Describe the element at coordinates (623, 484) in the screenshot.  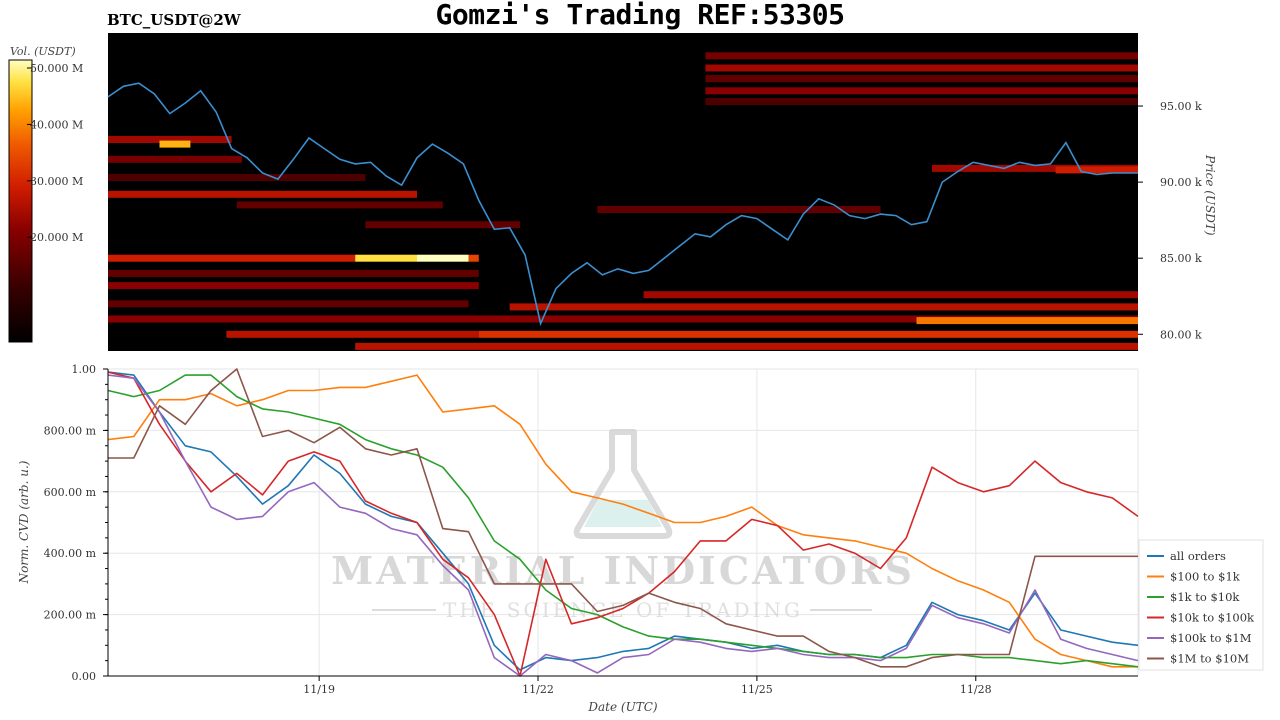
I see `flask-icon` at that location.